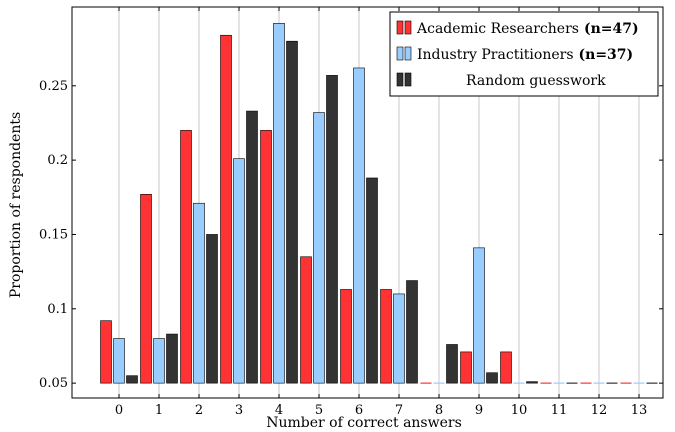 This screenshot has width=675, height=432. I want to click on x-tick-label: 1, so click(159, 410).